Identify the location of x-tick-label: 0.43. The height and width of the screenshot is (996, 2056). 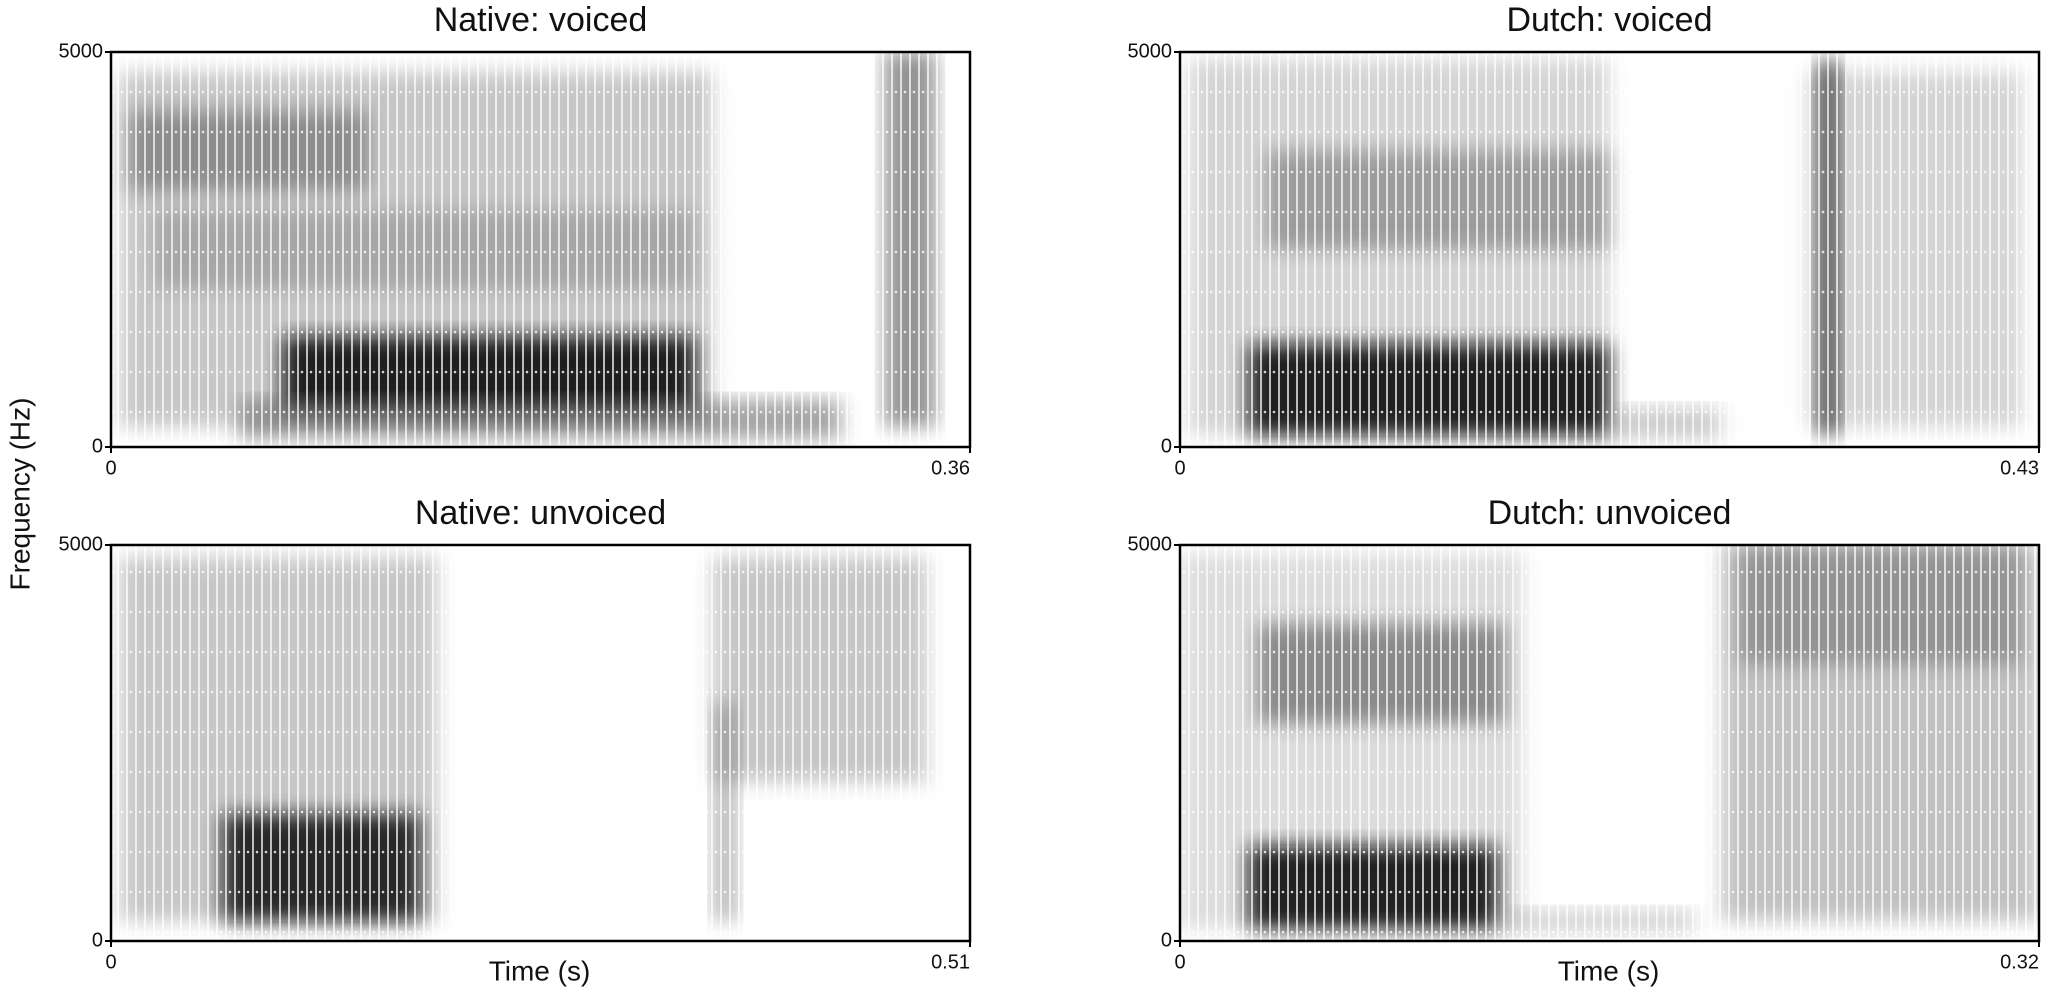
(2019, 468).